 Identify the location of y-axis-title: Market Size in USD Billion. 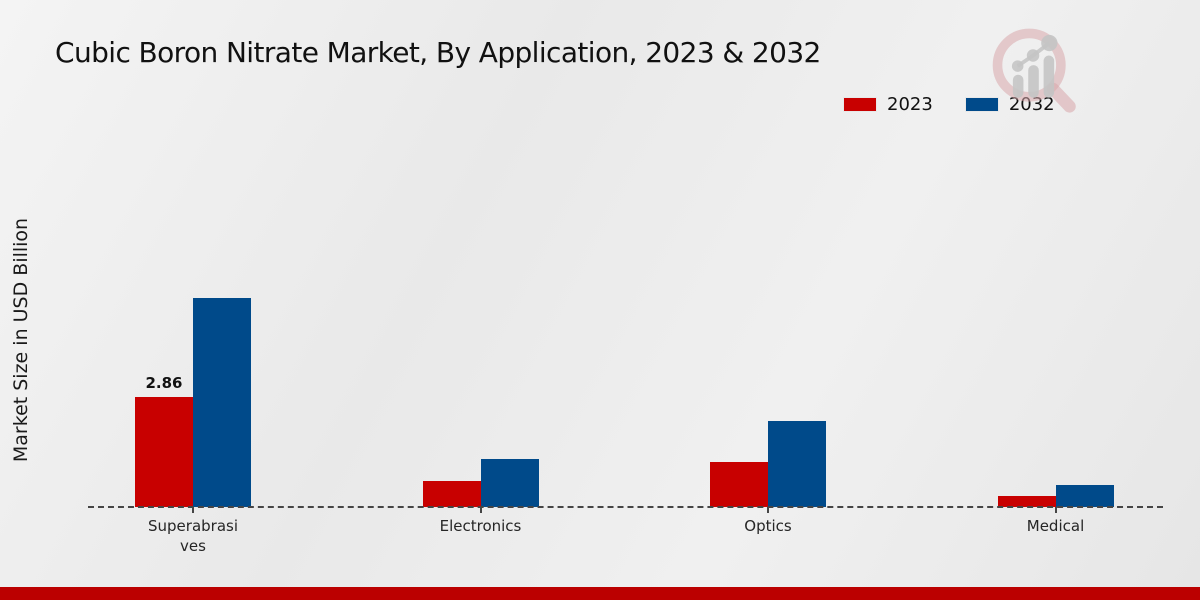
(21, 340).